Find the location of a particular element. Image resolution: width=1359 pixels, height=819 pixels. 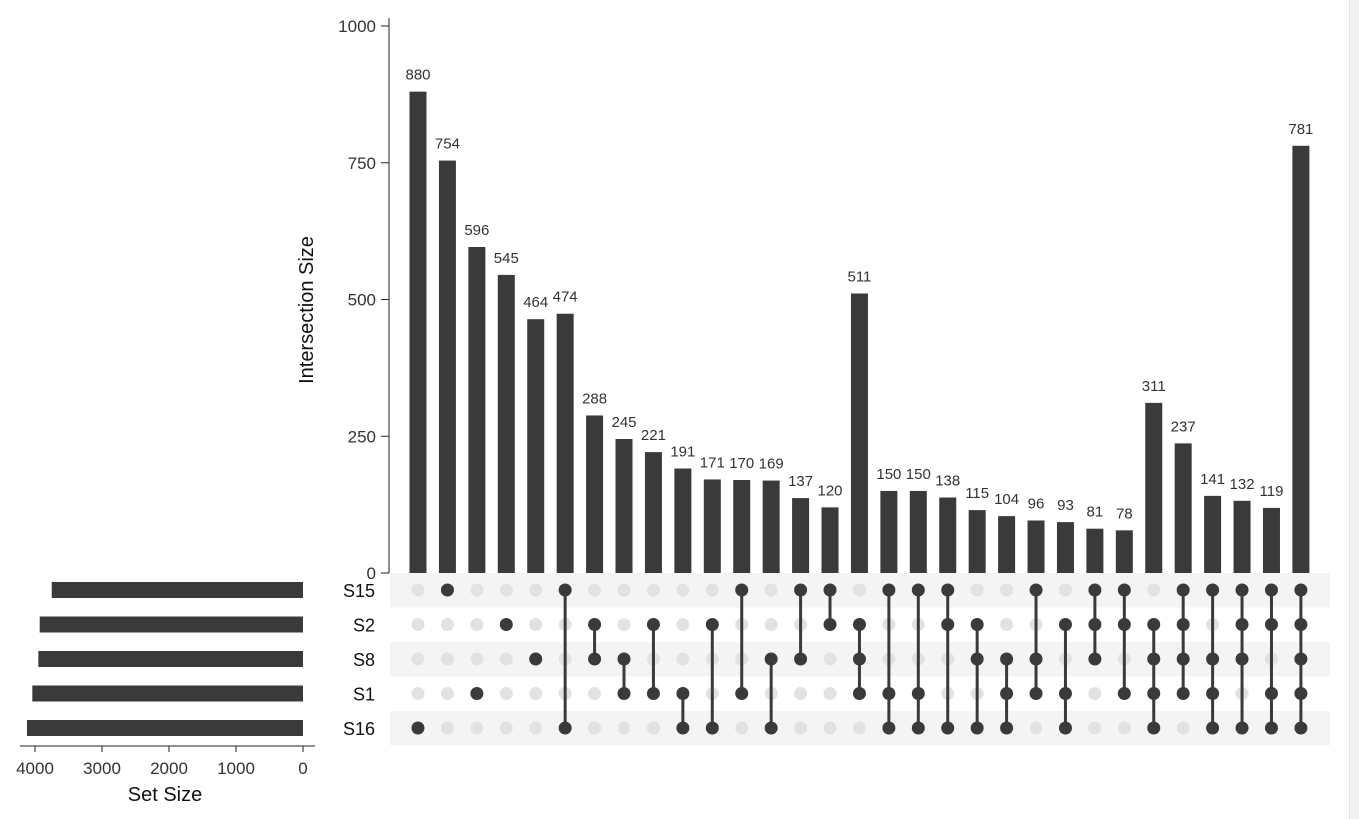

bar-value-label: 132 is located at coordinates (1242, 484).